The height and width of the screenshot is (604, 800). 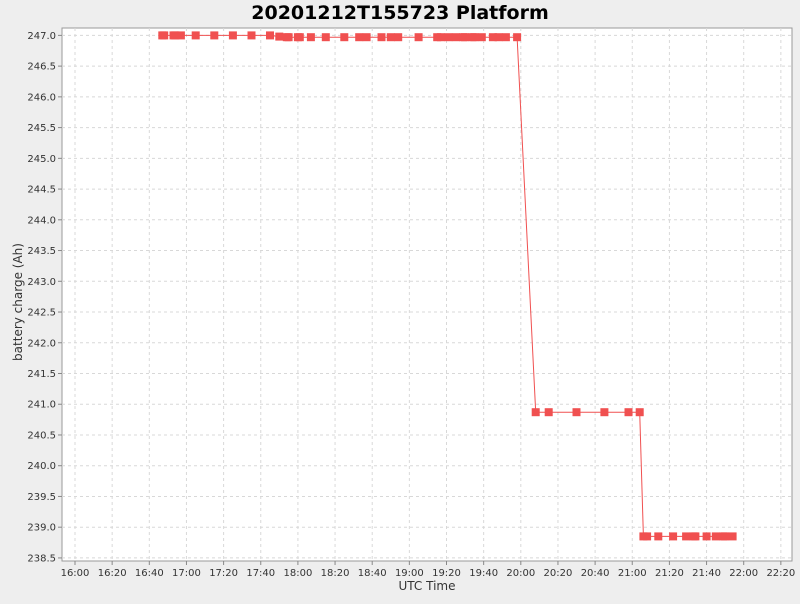 I want to click on y-tick-label: 243.5, so click(x=41, y=251).